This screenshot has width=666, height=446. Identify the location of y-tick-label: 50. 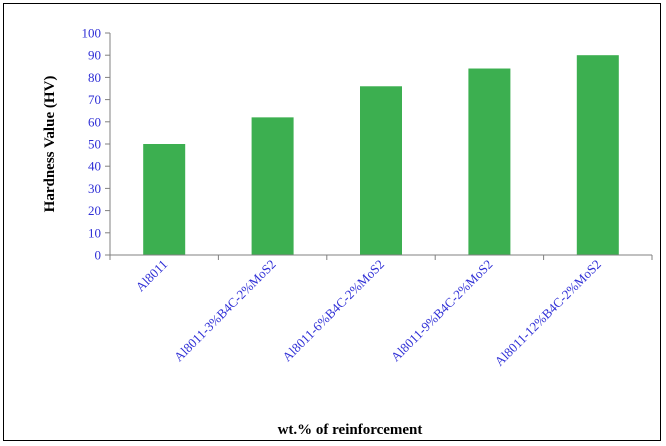
(94, 144).